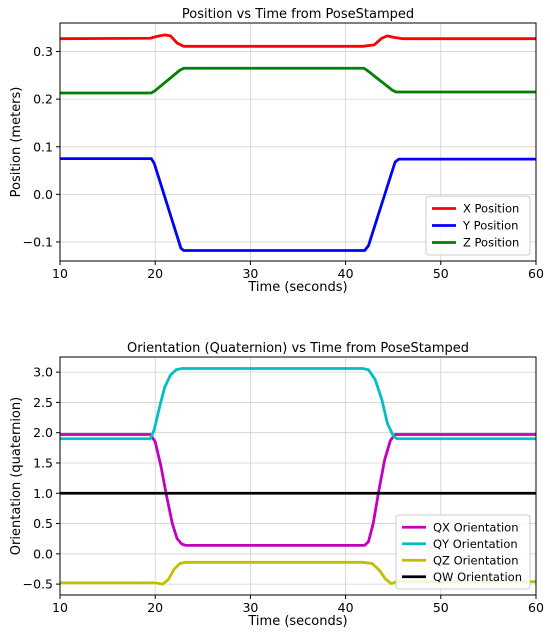 Image resolution: width=550 pixels, height=634 pixels. What do you see at coordinates (298, 14) in the screenshot?
I see `chart-title: Position vs Time from PoseStamped` at bounding box center [298, 14].